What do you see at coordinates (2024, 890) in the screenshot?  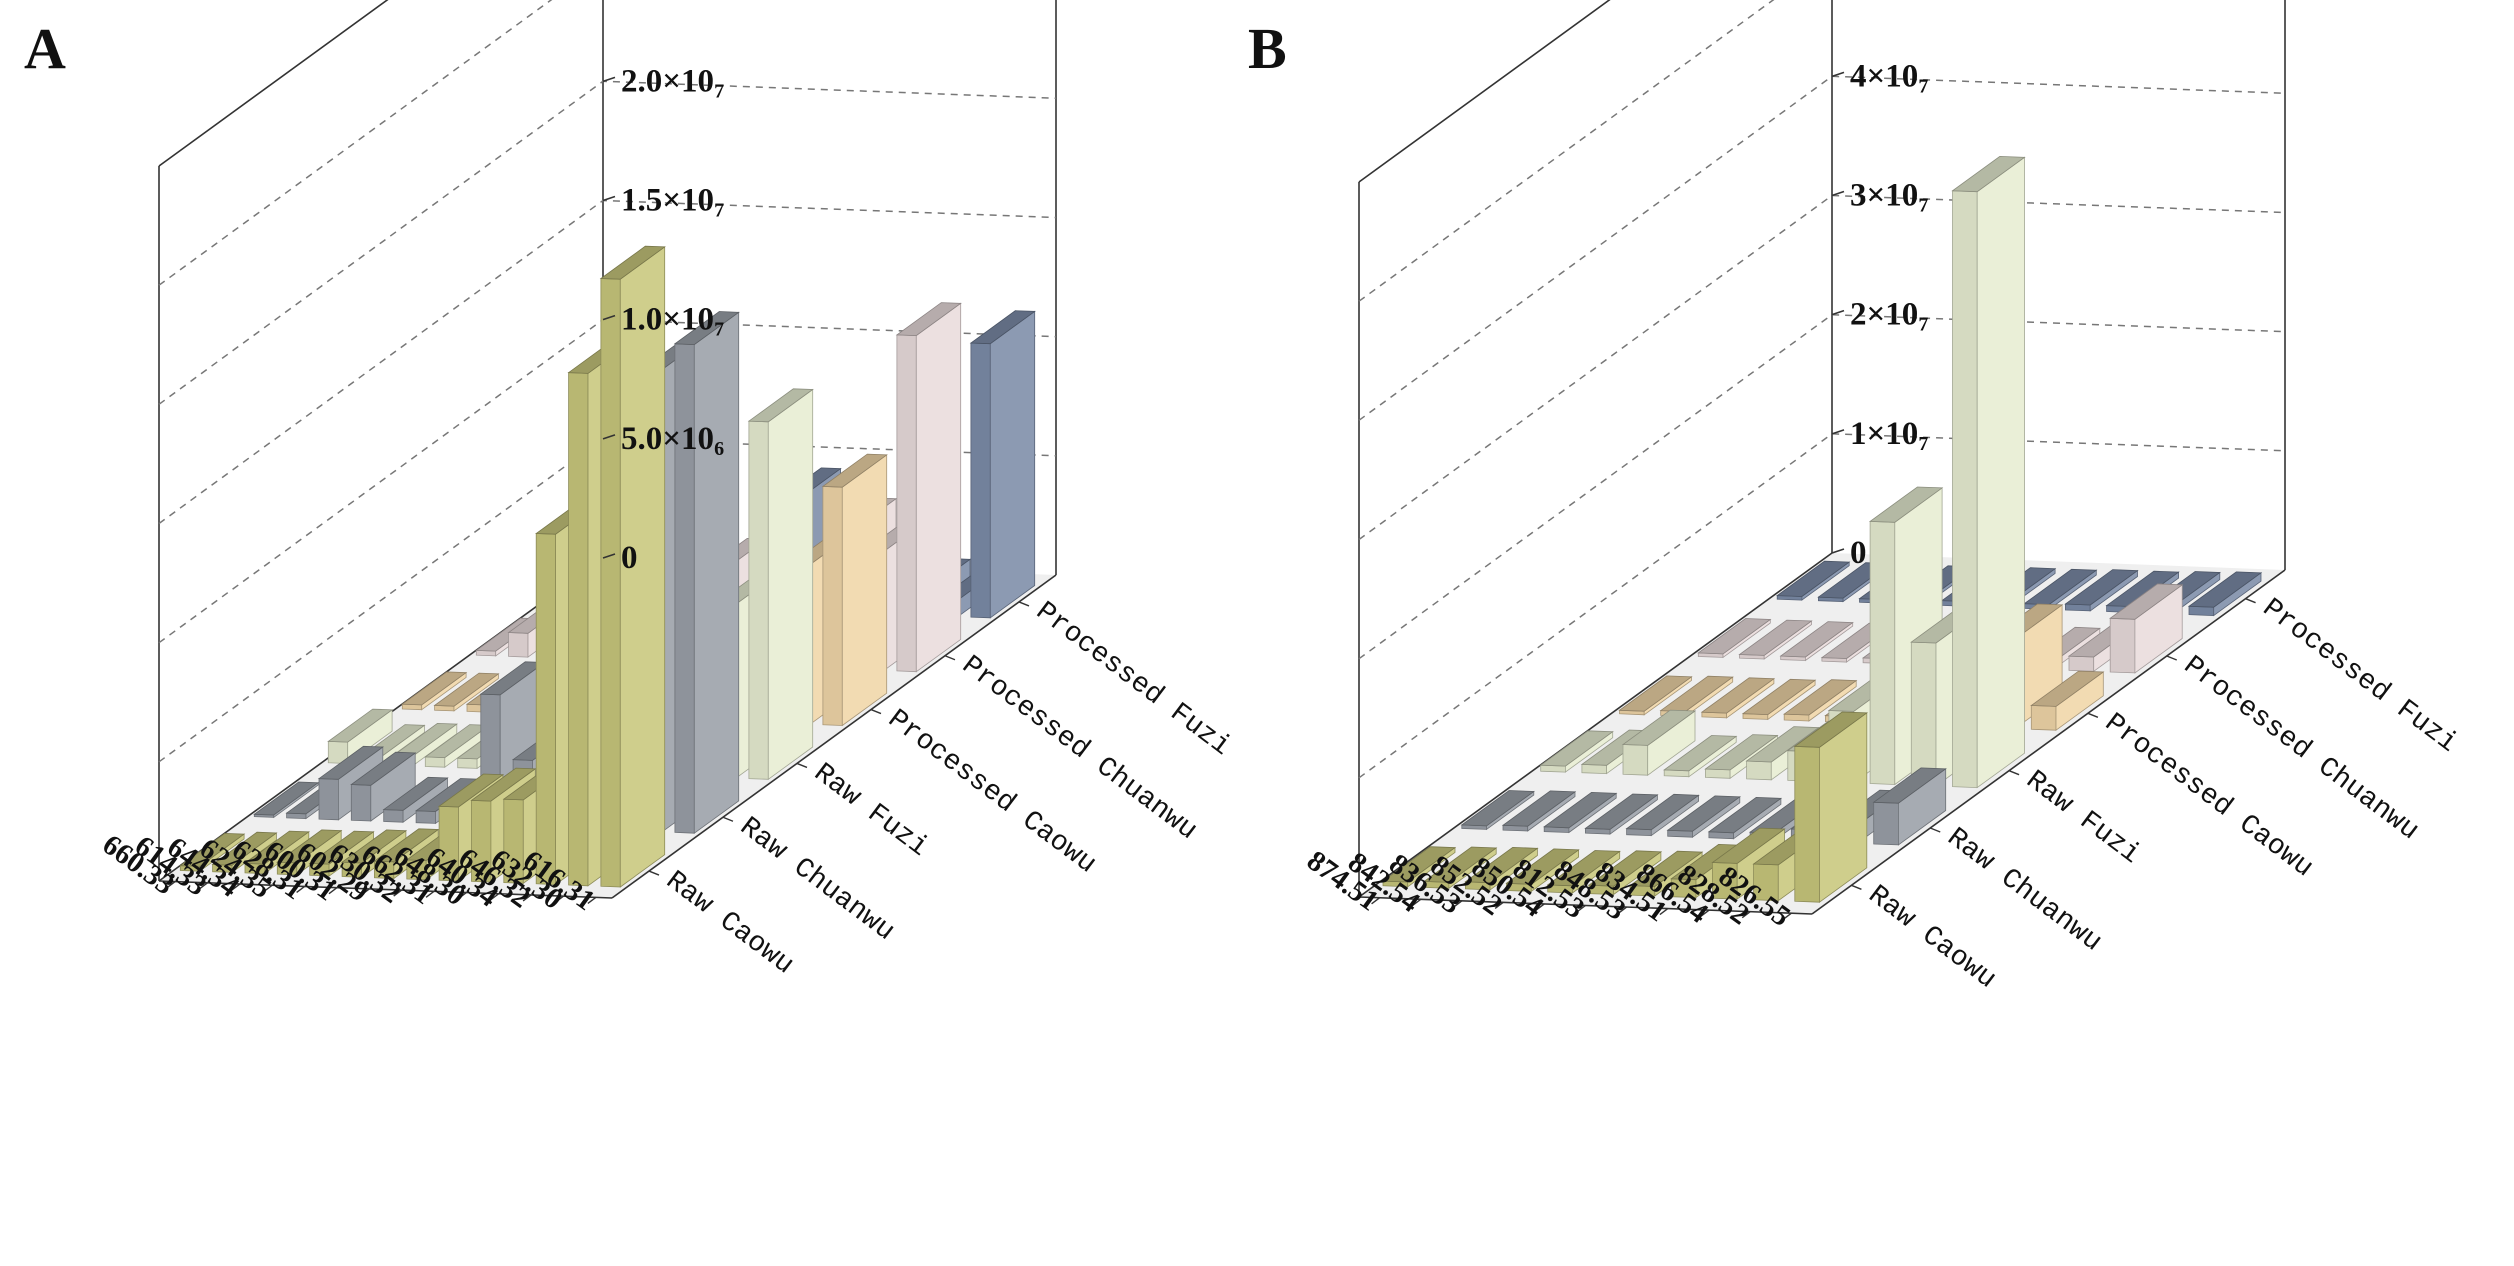 I see `y-tick-label: Raw Chuanwu` at bounding box center [2024, 890].